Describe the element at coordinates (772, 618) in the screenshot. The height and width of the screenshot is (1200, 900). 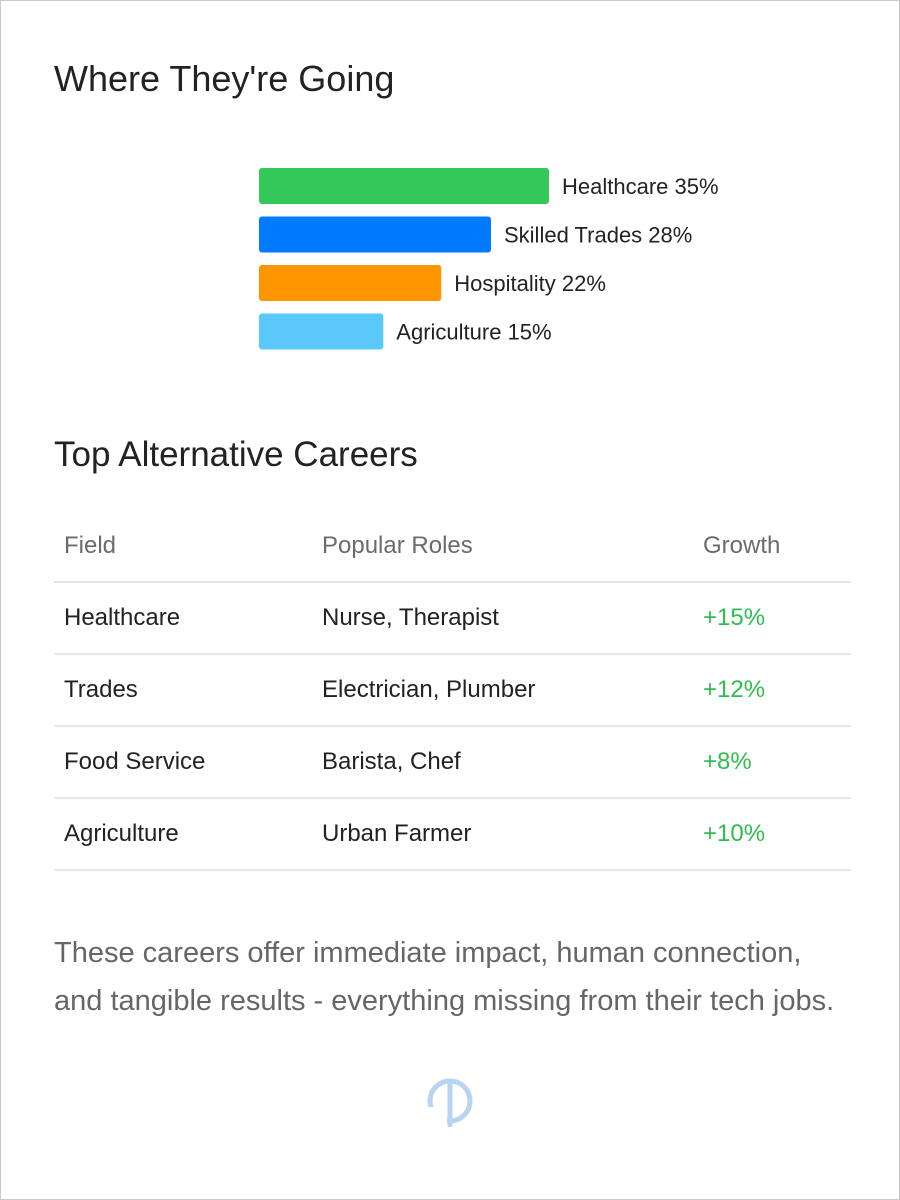
I see `cell-growth: +15%` at that location.